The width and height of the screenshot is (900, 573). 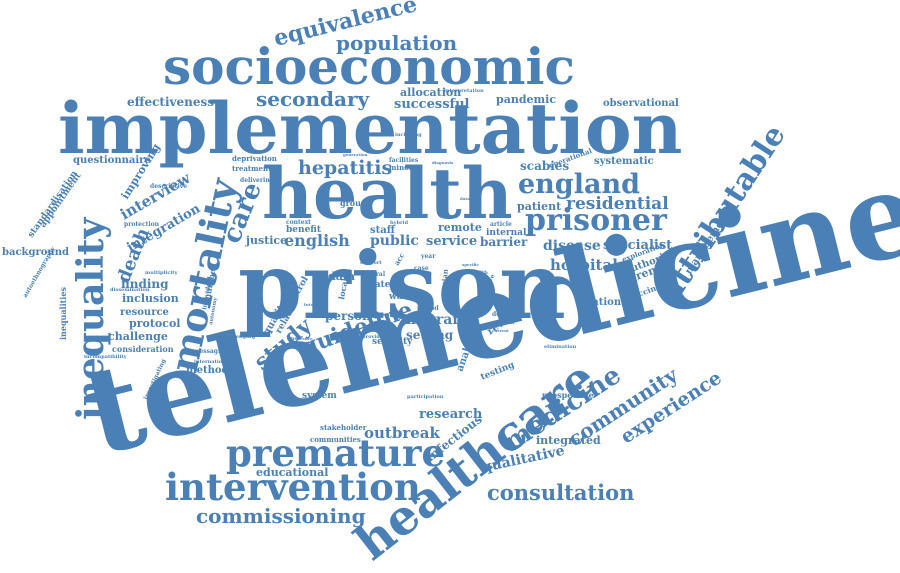 I want to click on word-finding: finding, so click(x=145, y=284).